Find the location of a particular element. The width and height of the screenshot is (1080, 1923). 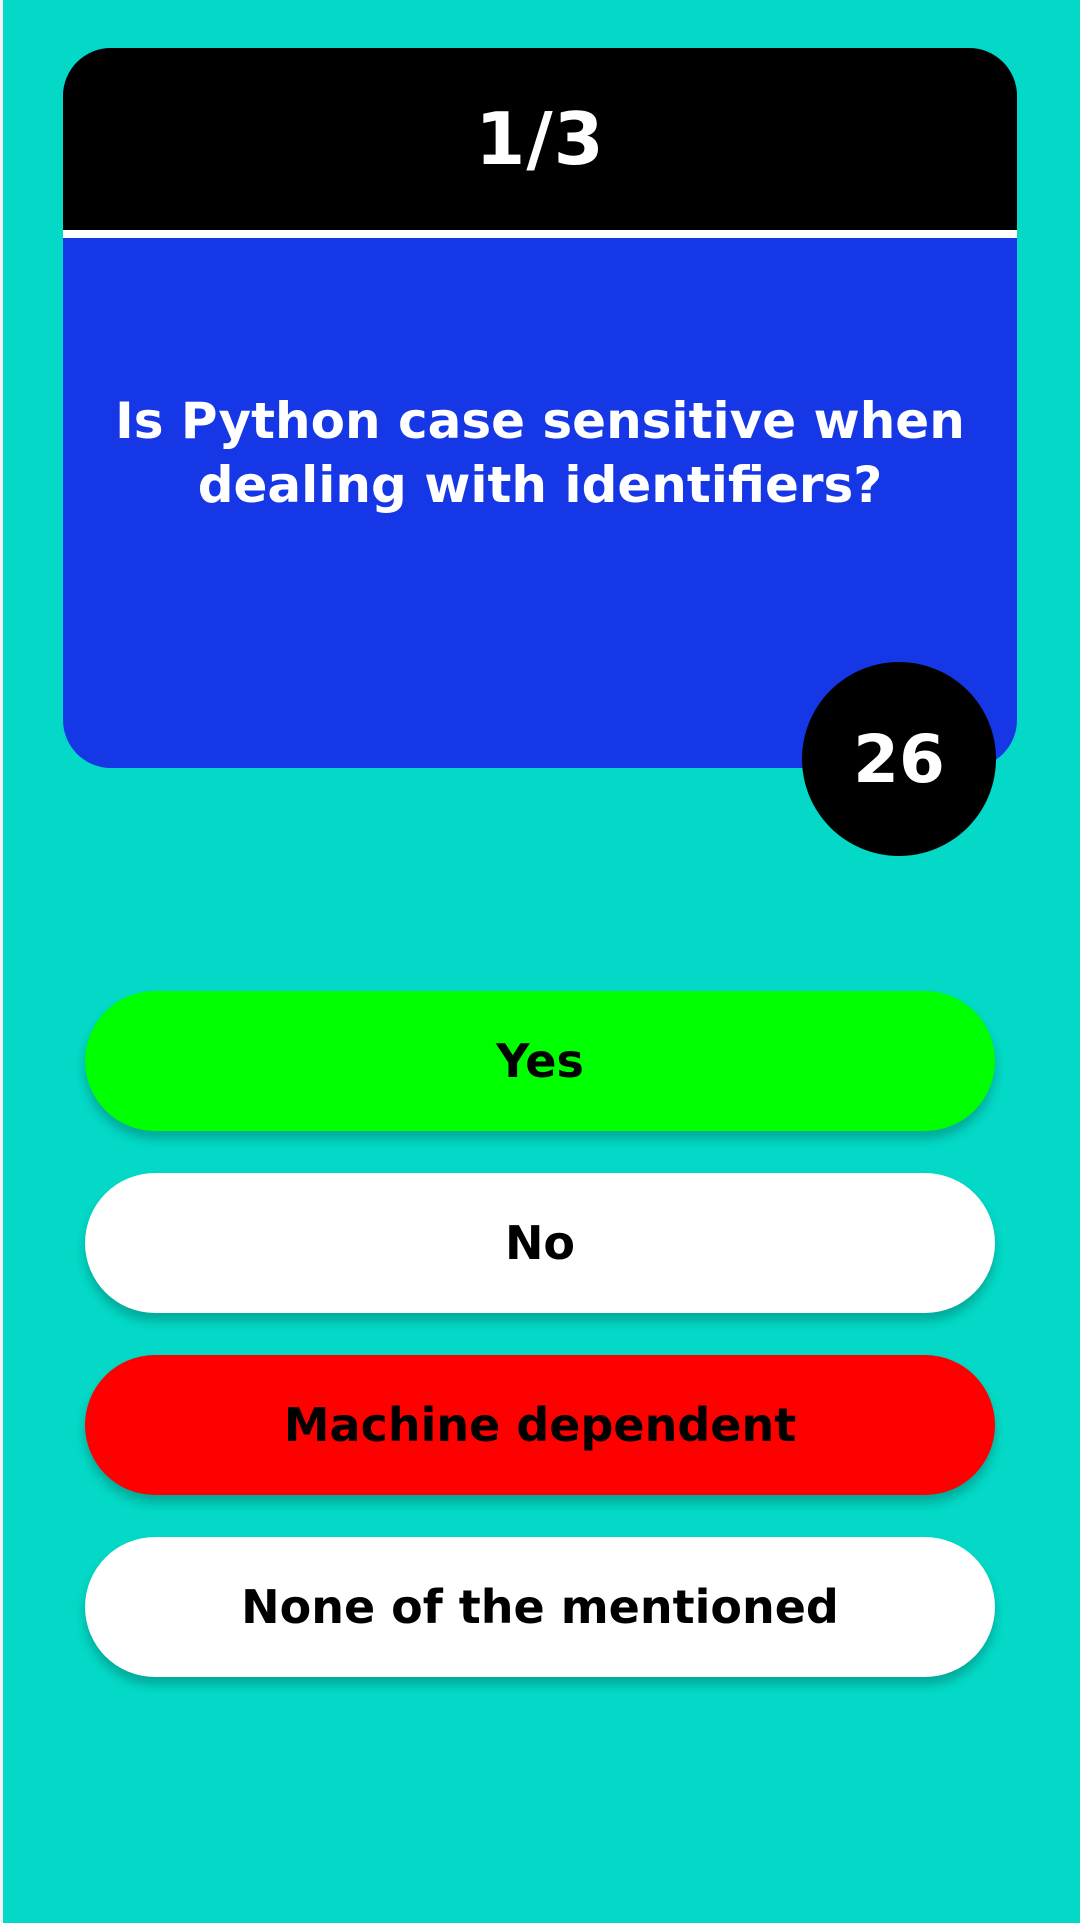

answer-label: No is located at coordinates (540, 1243).